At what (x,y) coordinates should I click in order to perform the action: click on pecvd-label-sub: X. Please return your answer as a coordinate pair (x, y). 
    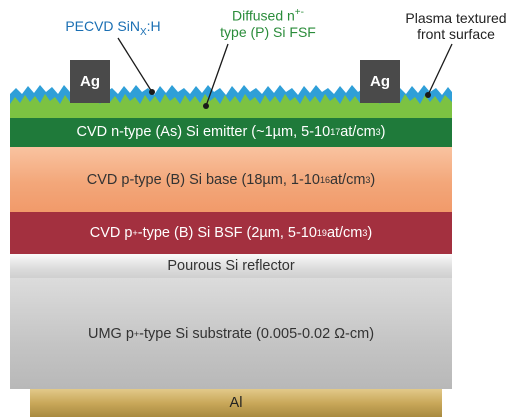
    Looking at the image, I should click on (143, 32).